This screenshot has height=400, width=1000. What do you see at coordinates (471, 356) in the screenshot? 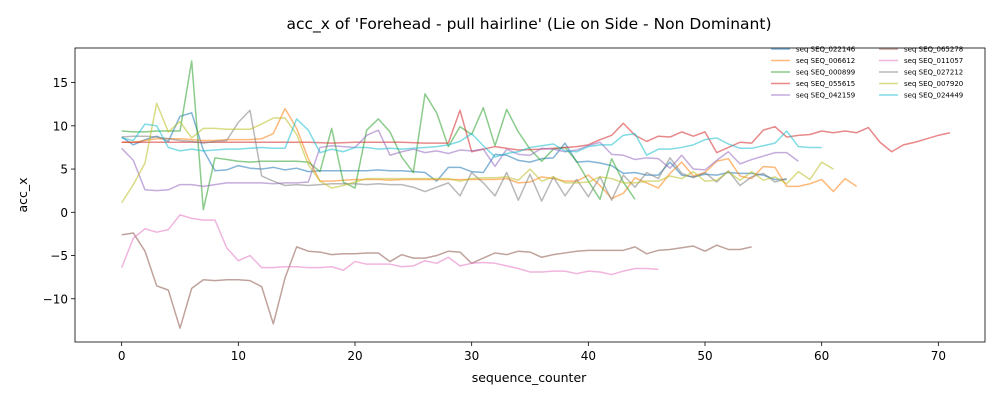
I see `x-tick-label: 30` at bounding box center [471, 356].